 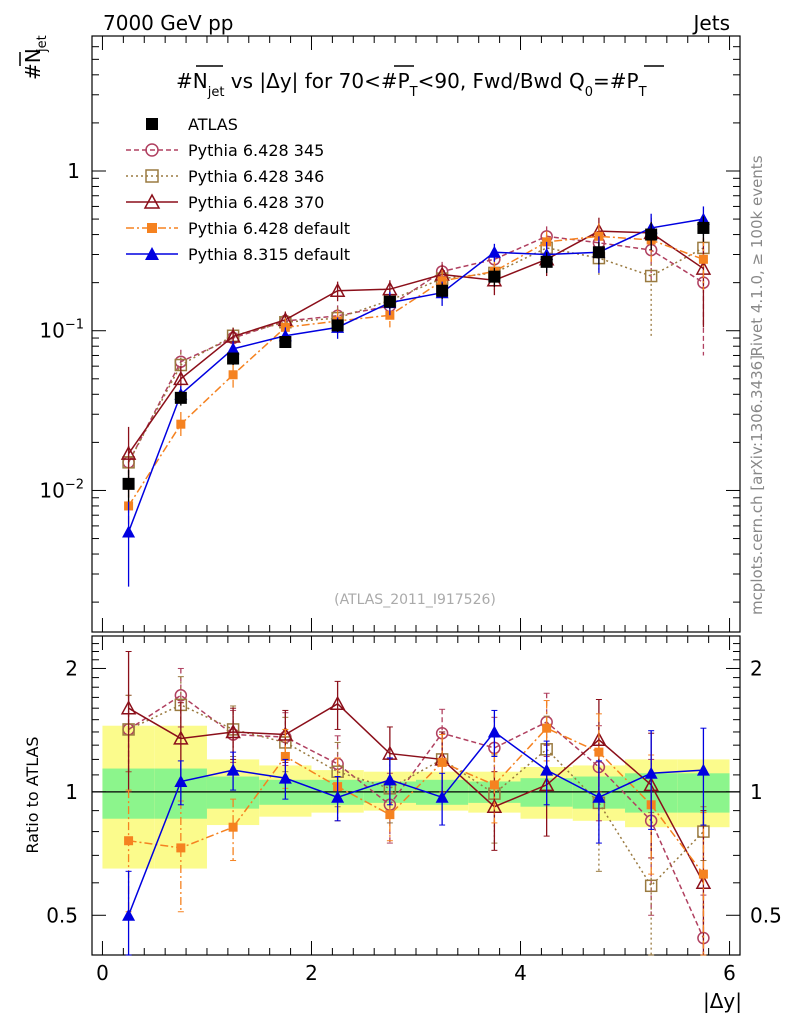 I want to click on title-rest: vs |Δy| for 70<#P, so click(x=316, y=81).